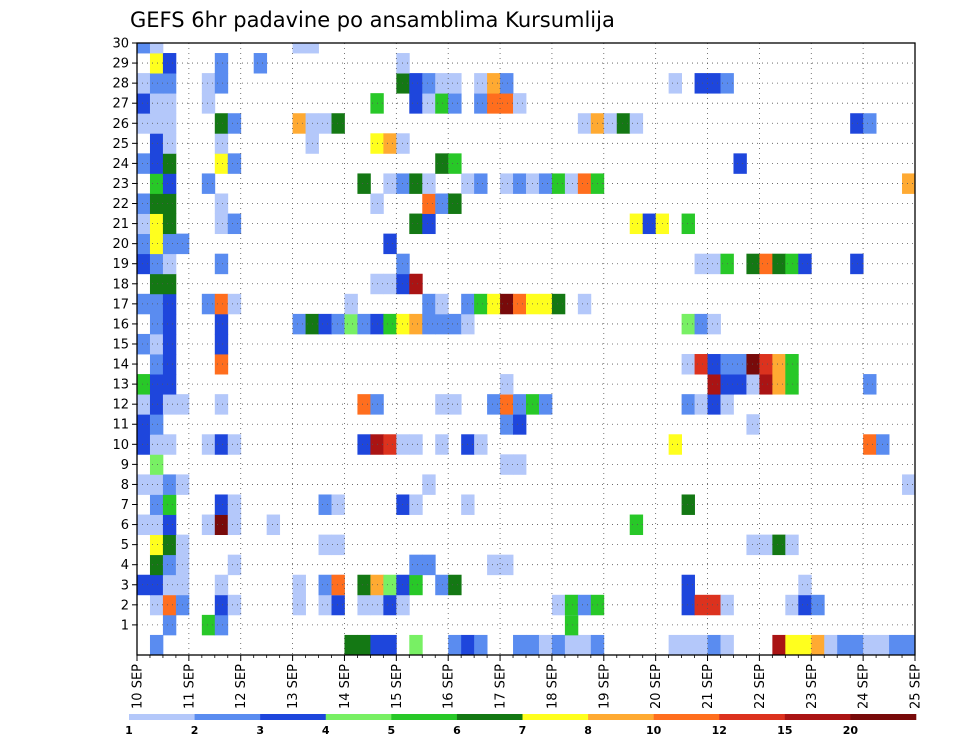 The height and width of the screenshot is (742, 960). What do you see at coordinates (120, 124) in the screenshot?
I see `y-tick-label: 26` at bounding box center [120, 124].